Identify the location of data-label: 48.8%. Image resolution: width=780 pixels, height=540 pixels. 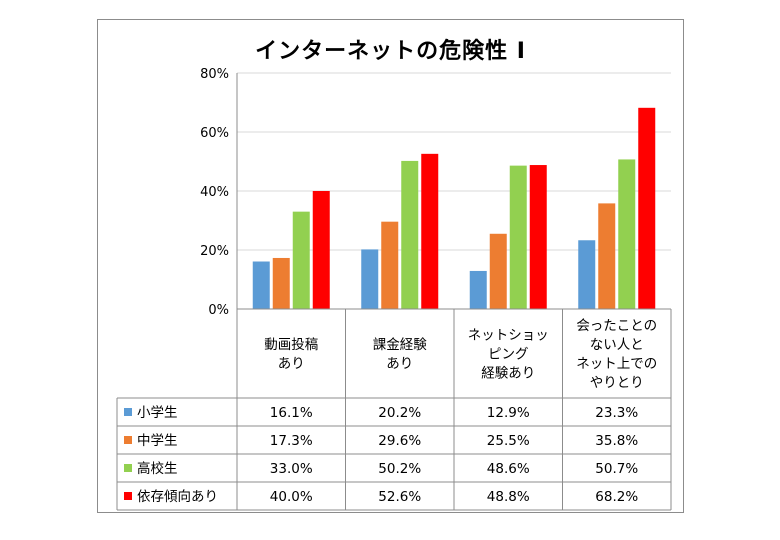
(508, 497).